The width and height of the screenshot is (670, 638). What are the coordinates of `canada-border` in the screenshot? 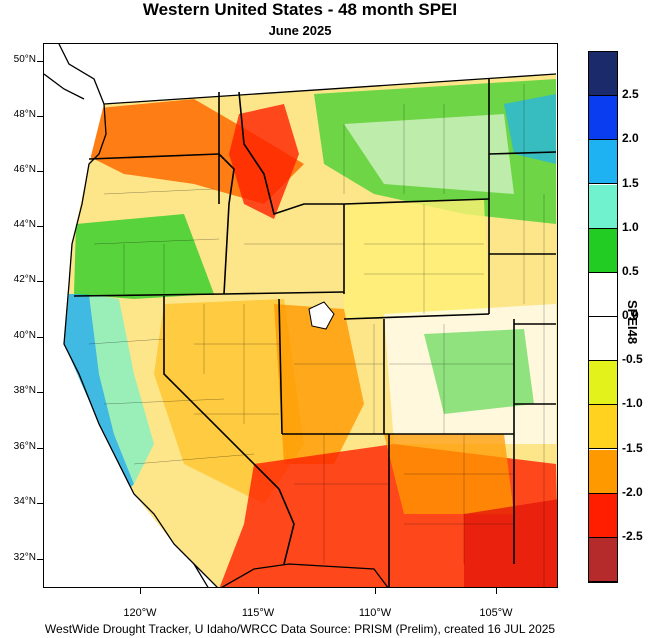 It's located at (330, 89).